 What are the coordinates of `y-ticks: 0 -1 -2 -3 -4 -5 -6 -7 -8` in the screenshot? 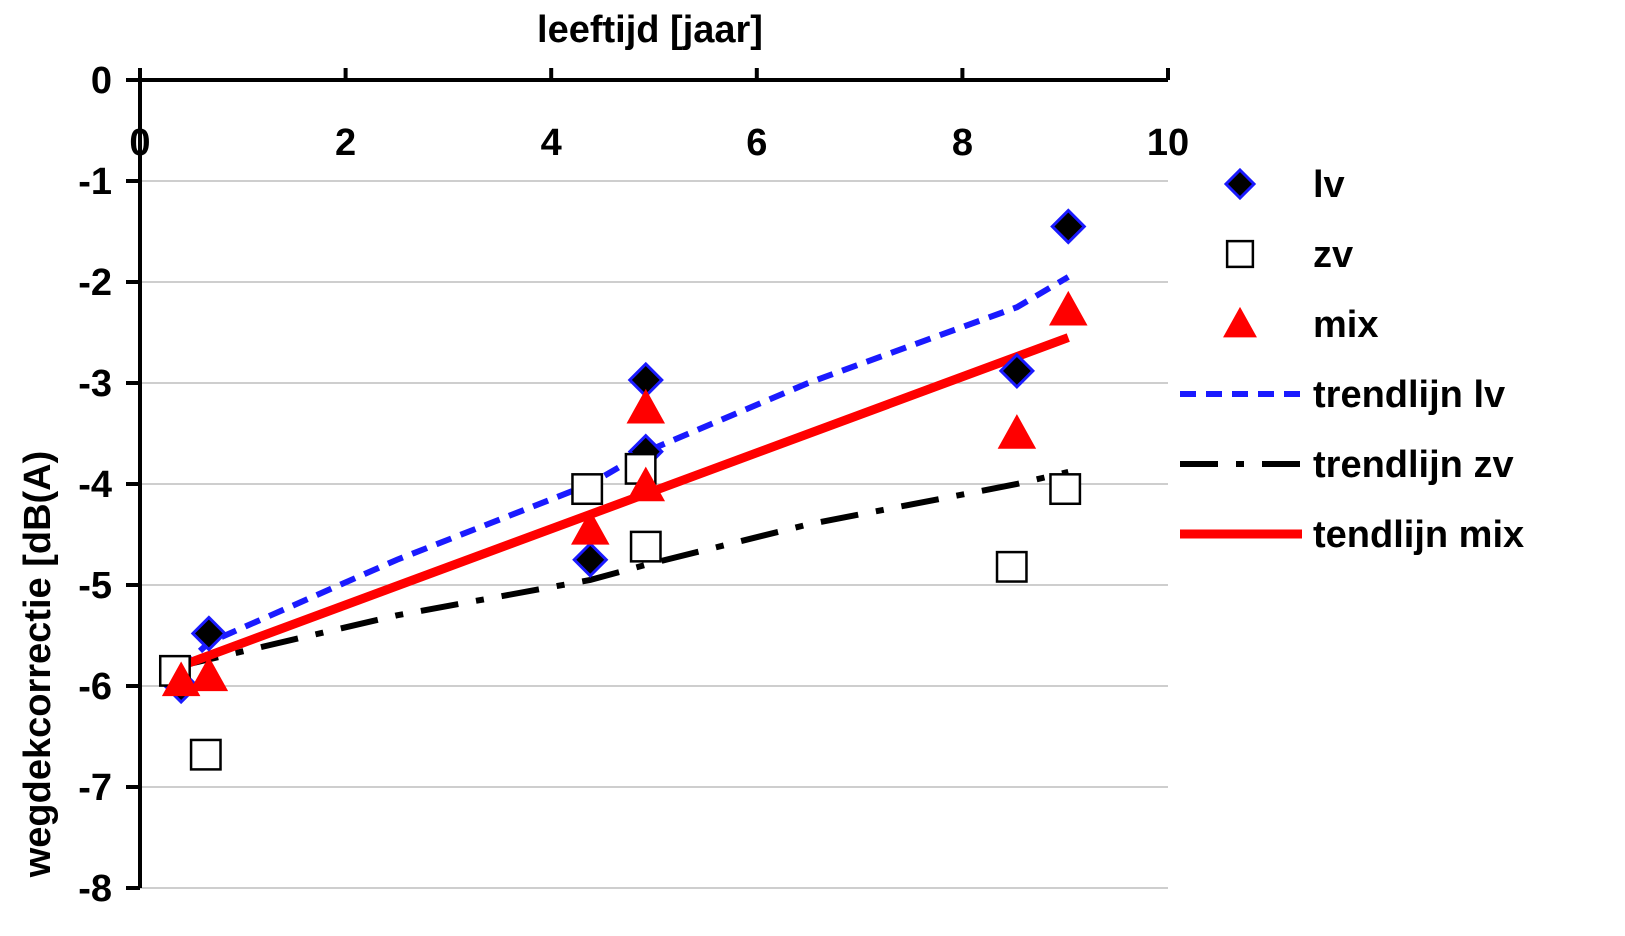 It's located at (109, 485).